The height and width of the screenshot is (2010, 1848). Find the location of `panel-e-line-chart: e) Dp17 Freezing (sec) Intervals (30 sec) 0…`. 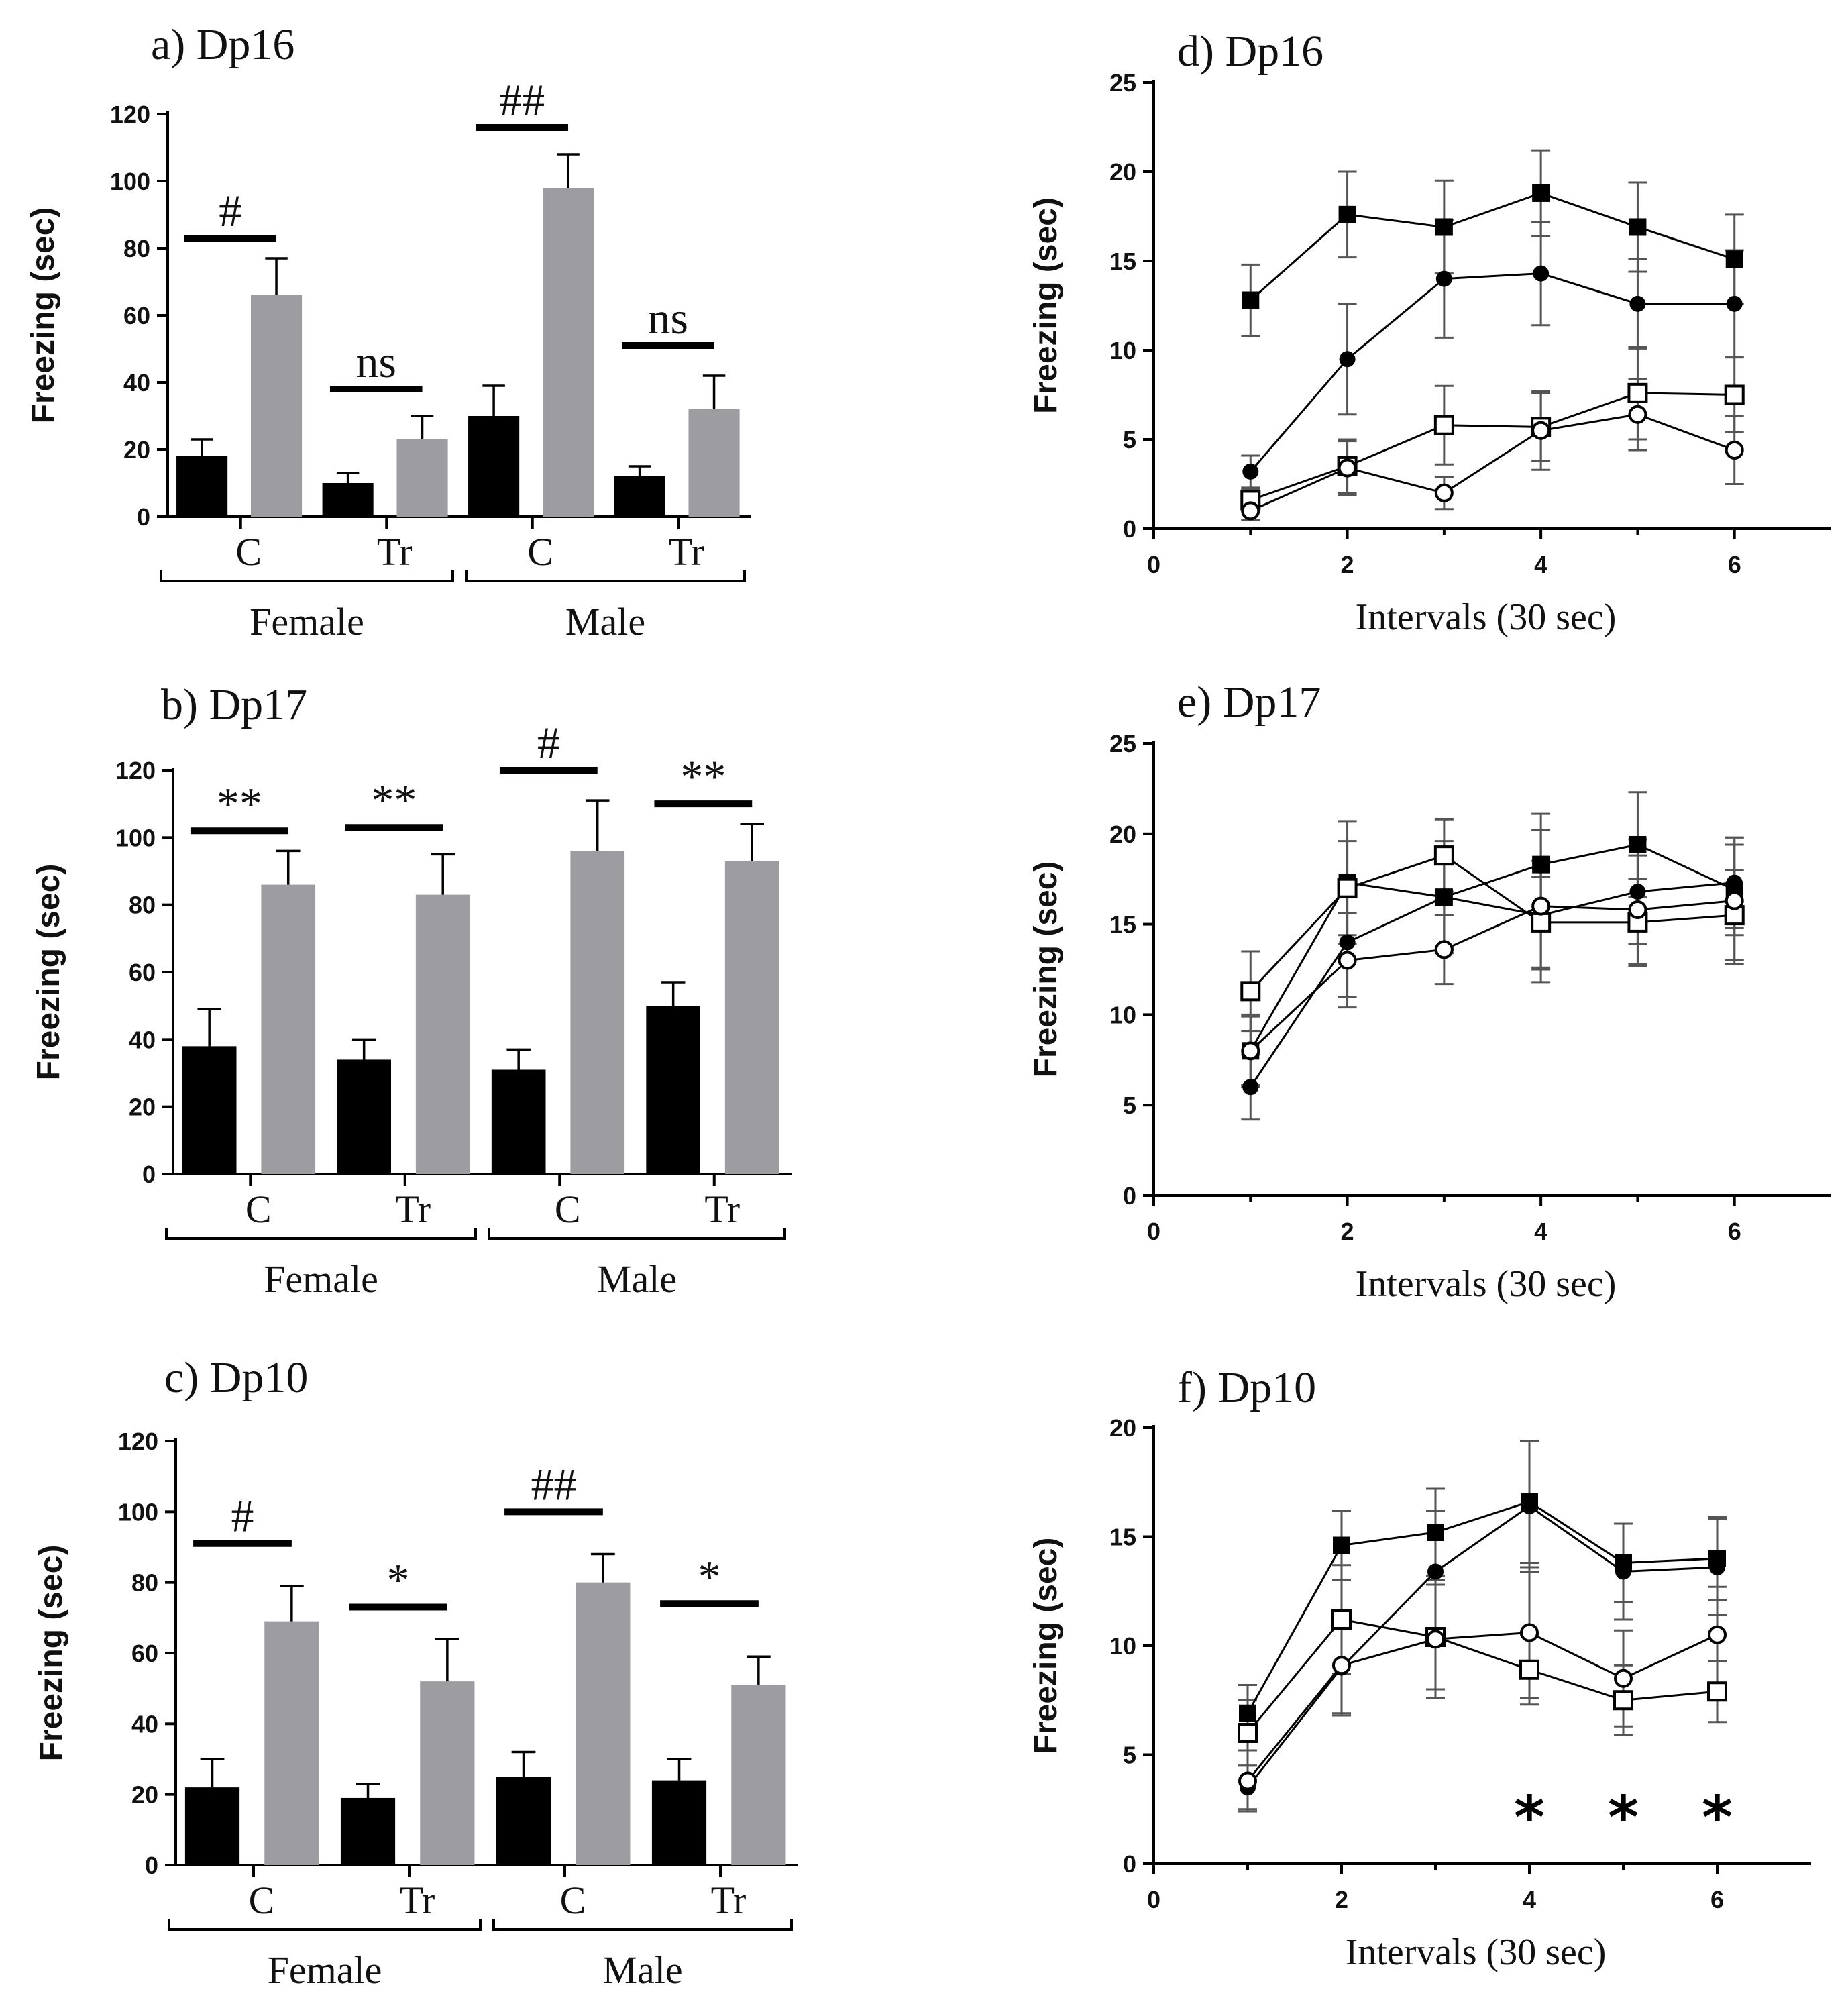

panel-e-line-chart: e) Dp17 Freezing (sec) Intervals (30 sec) 0… is located at coordinates (1429, 992).